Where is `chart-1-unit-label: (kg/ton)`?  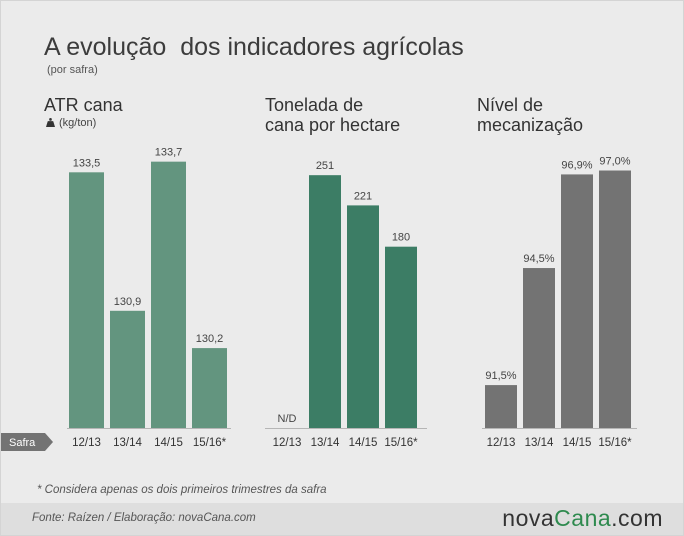
chart-1-unit-label: (kg/ton) is located at coordinates (78, 123).